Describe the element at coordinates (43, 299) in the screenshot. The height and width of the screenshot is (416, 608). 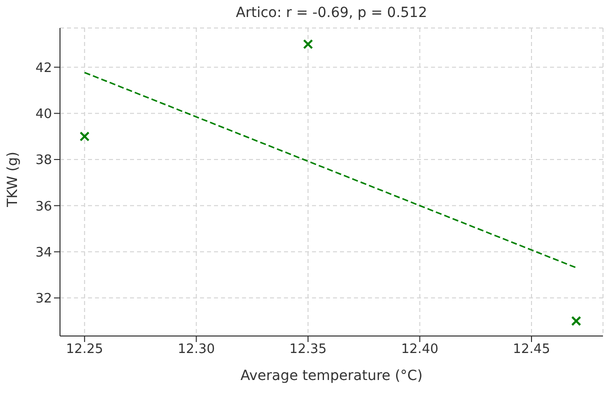
I see `y-tick-label: 32` at that location.